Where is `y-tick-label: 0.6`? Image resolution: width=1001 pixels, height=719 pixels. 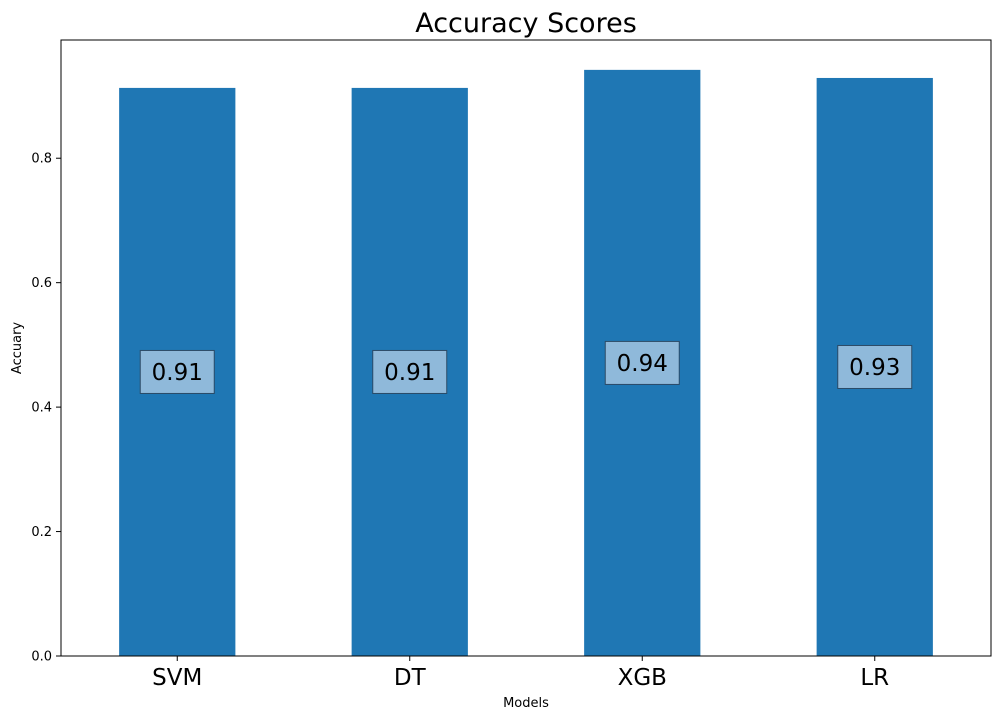 y-tick-label: 0.6 is located at coordinates (41, 283).